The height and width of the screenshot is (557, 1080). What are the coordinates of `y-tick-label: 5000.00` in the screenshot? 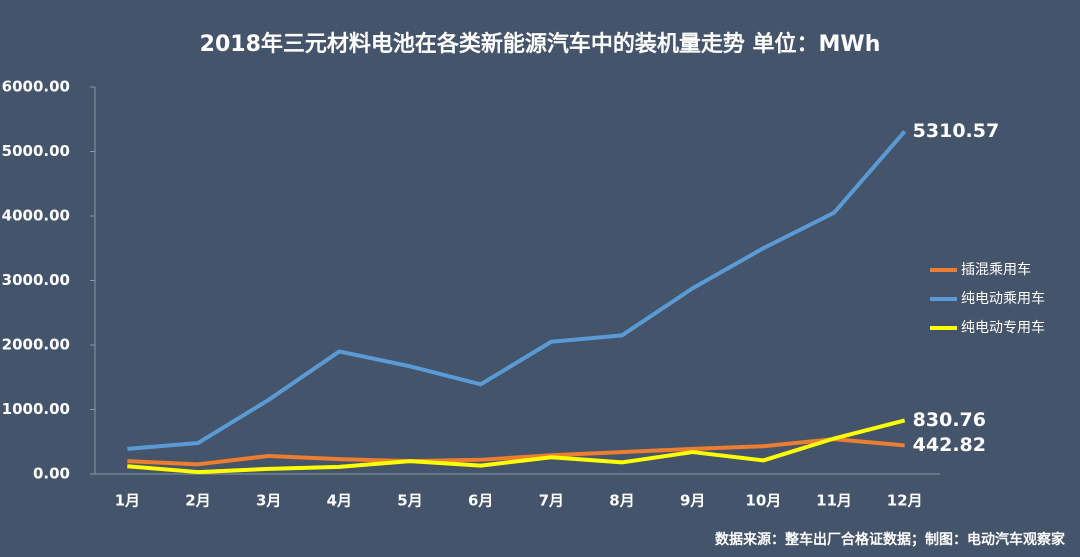 It's located at (36, 151).